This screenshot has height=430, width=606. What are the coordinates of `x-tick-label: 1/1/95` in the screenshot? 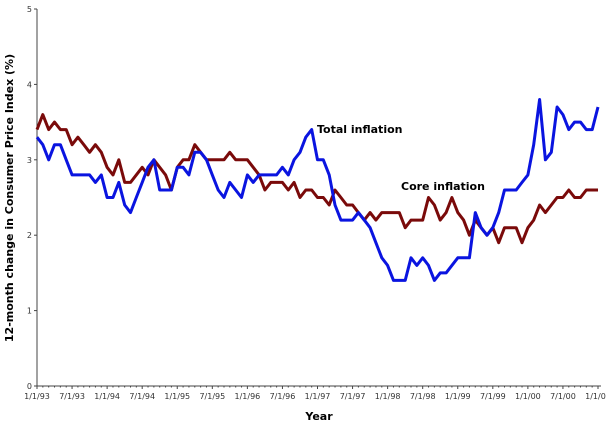 It's located at (177, 396).